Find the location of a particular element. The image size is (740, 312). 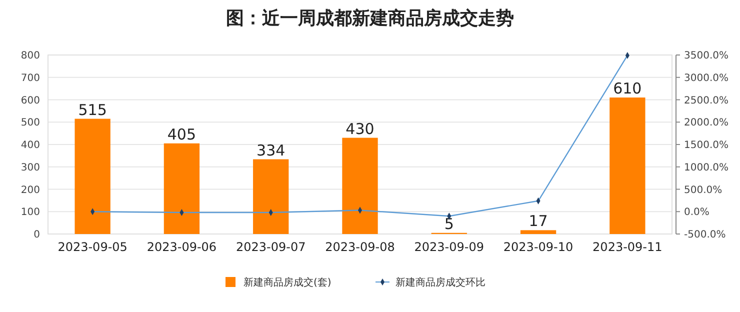

y2-tick-label: 3000.0% is located at coordinates (706, 78).